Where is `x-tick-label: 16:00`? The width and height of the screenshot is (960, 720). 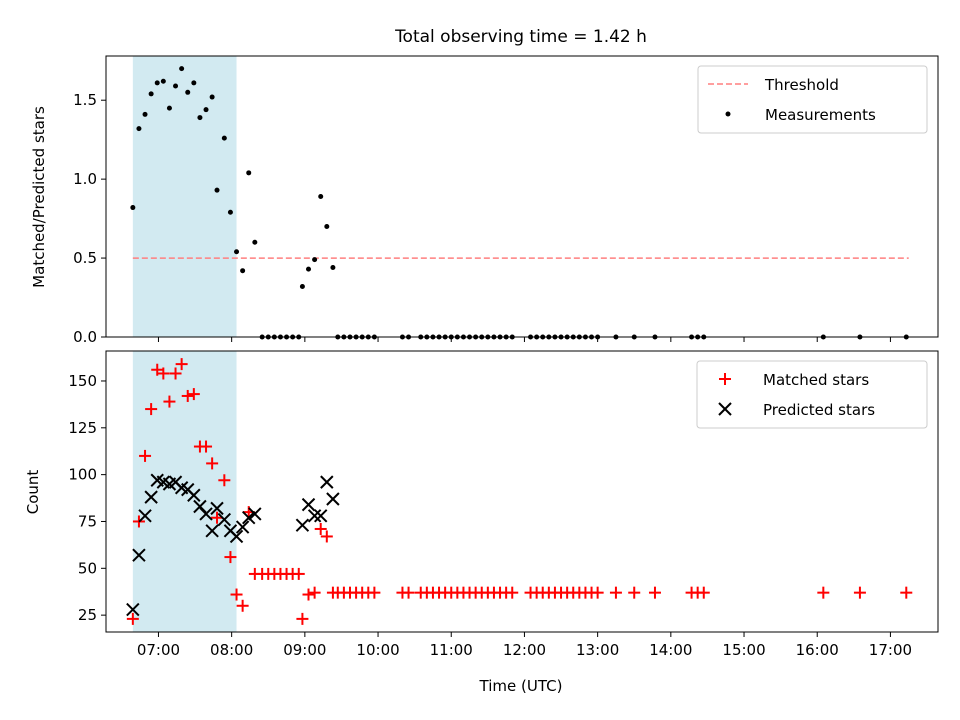
x-tick-label: 16:00 is located at coordinates (817, 650).